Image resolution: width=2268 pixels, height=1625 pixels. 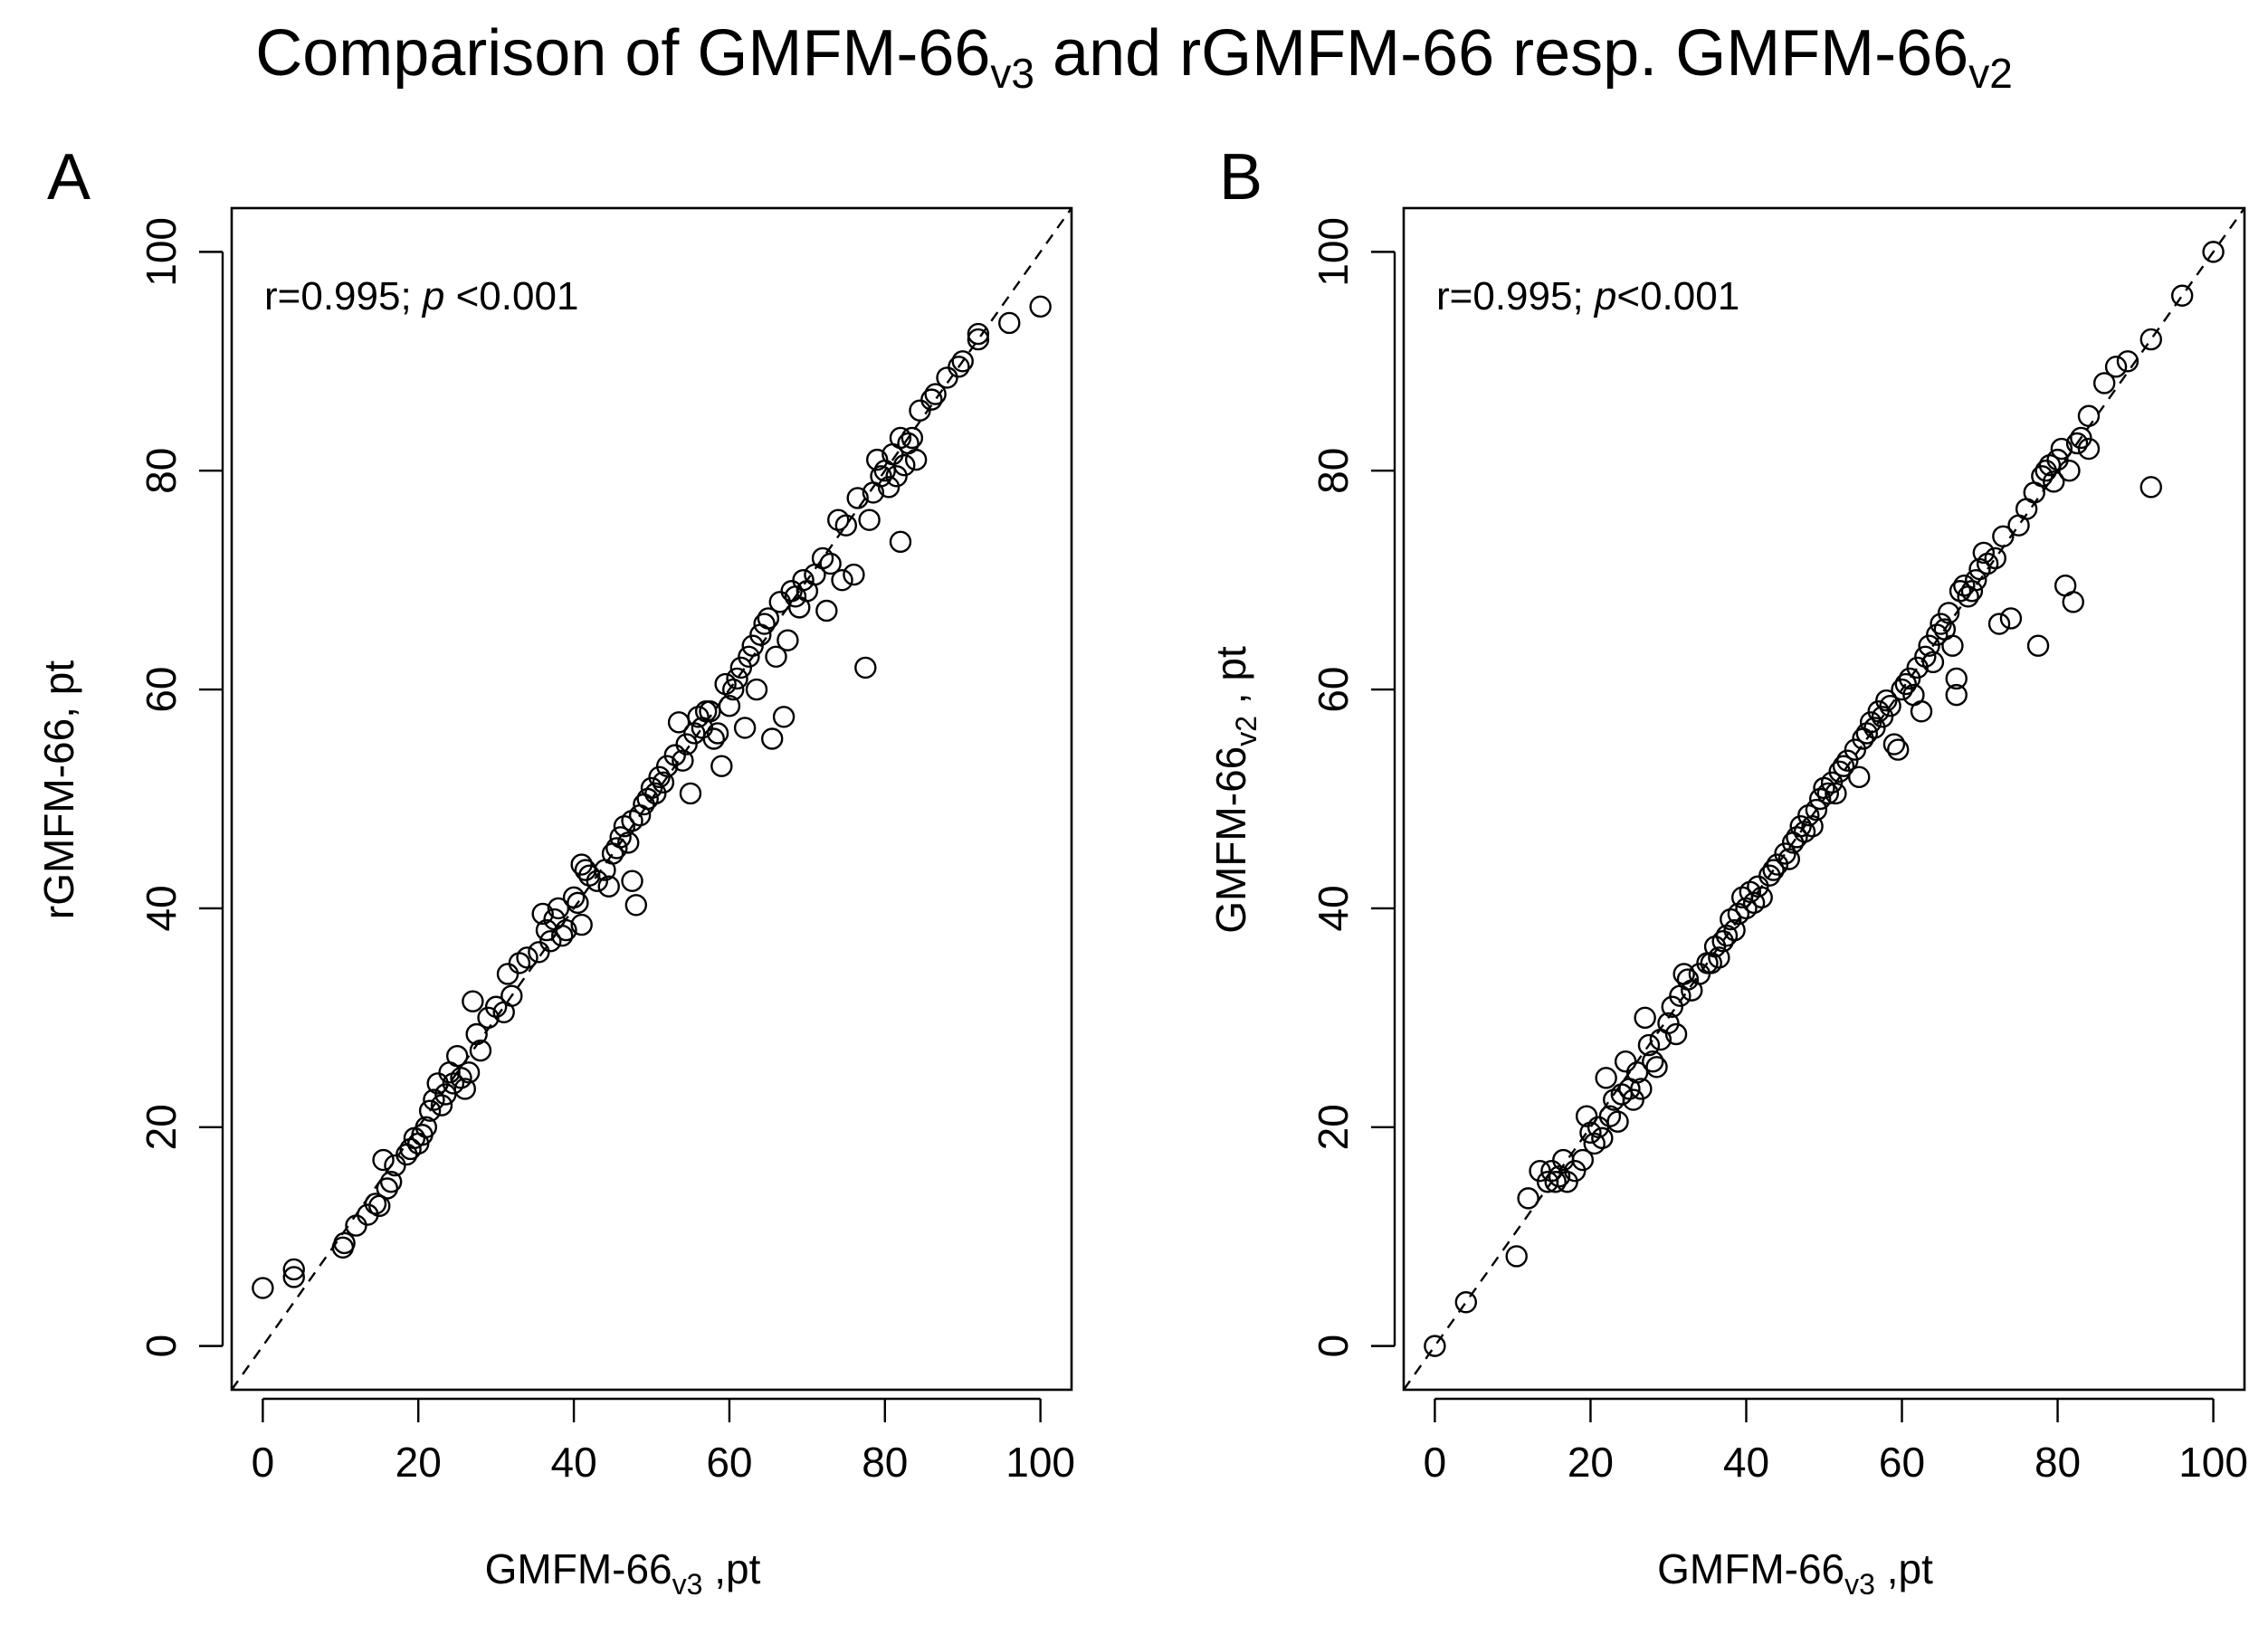 What do you see at coordinates (578, 1568) in the screenshot?
I see `x-axis-title-main: GMFM-66` at bounding box center [578, 1568].